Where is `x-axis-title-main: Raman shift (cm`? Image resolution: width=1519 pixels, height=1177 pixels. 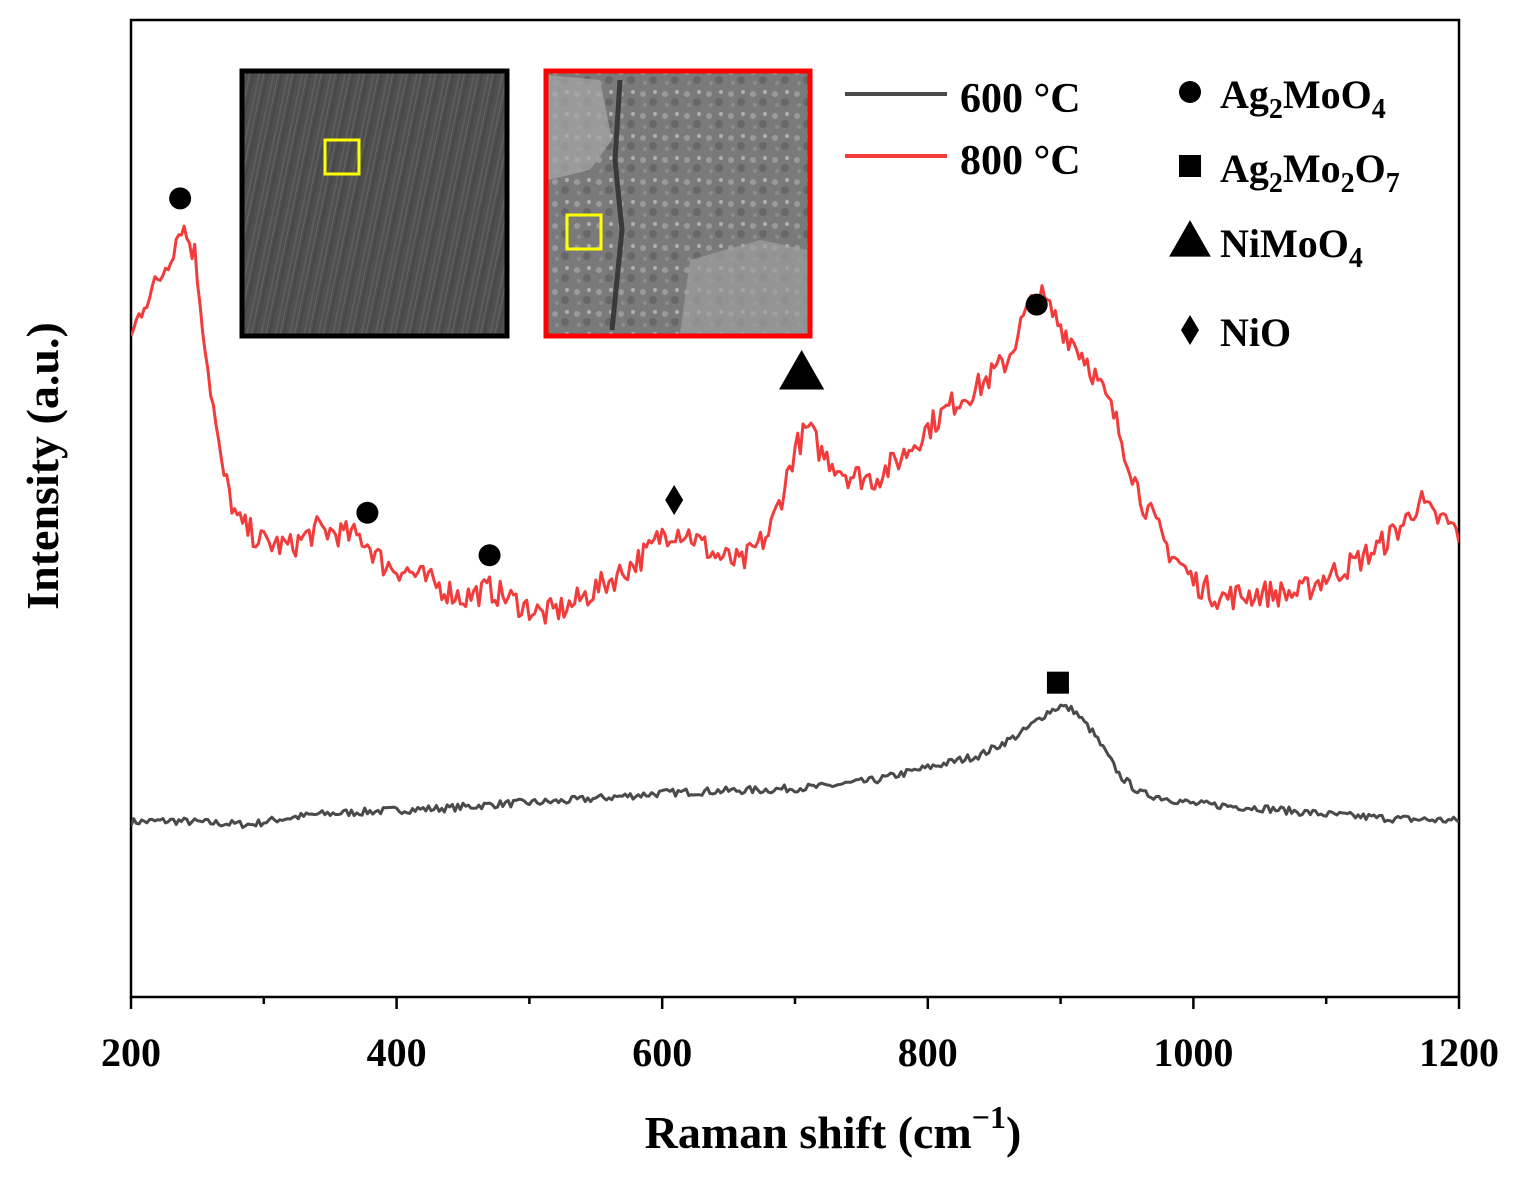
x-axis-title-main: Raman shift (cm is located at coordinates (808, 1132).